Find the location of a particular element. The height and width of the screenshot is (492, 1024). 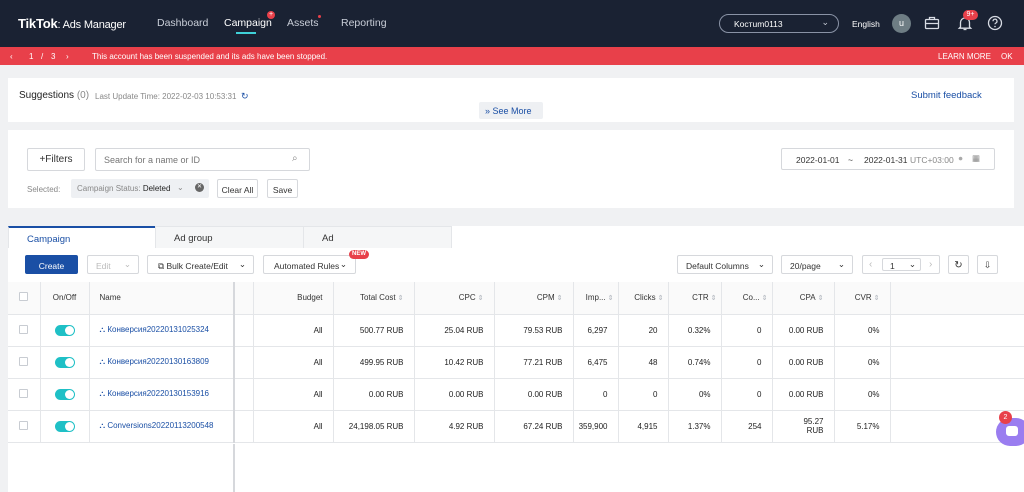

header-conversions: Co... ⇕ is located at coordinates (747, 298).